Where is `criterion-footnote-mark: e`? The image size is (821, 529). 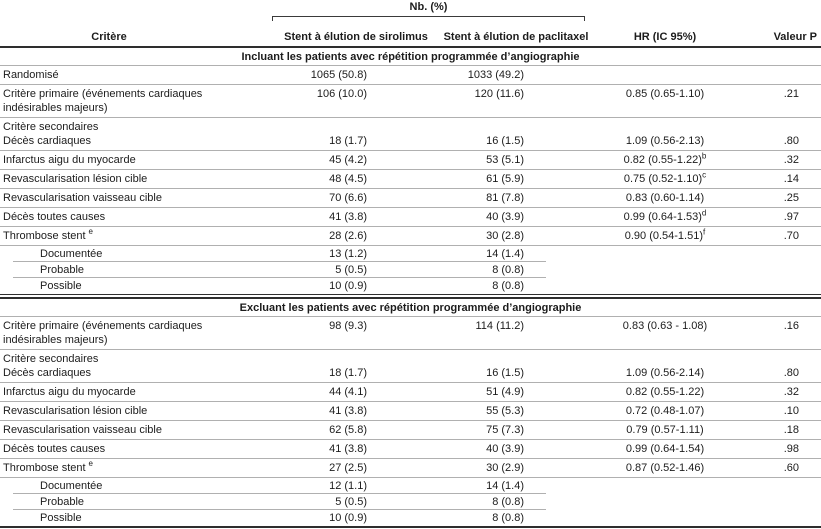
criterion-footnote-mark: e is located at coordinates (90, 464).